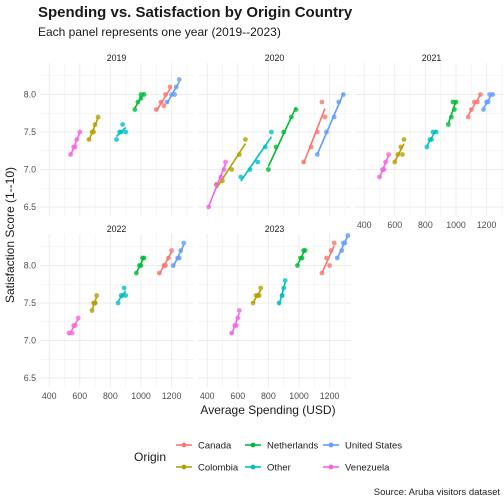  I want to click on facet-strip-label: 2020, so click(275, 58).